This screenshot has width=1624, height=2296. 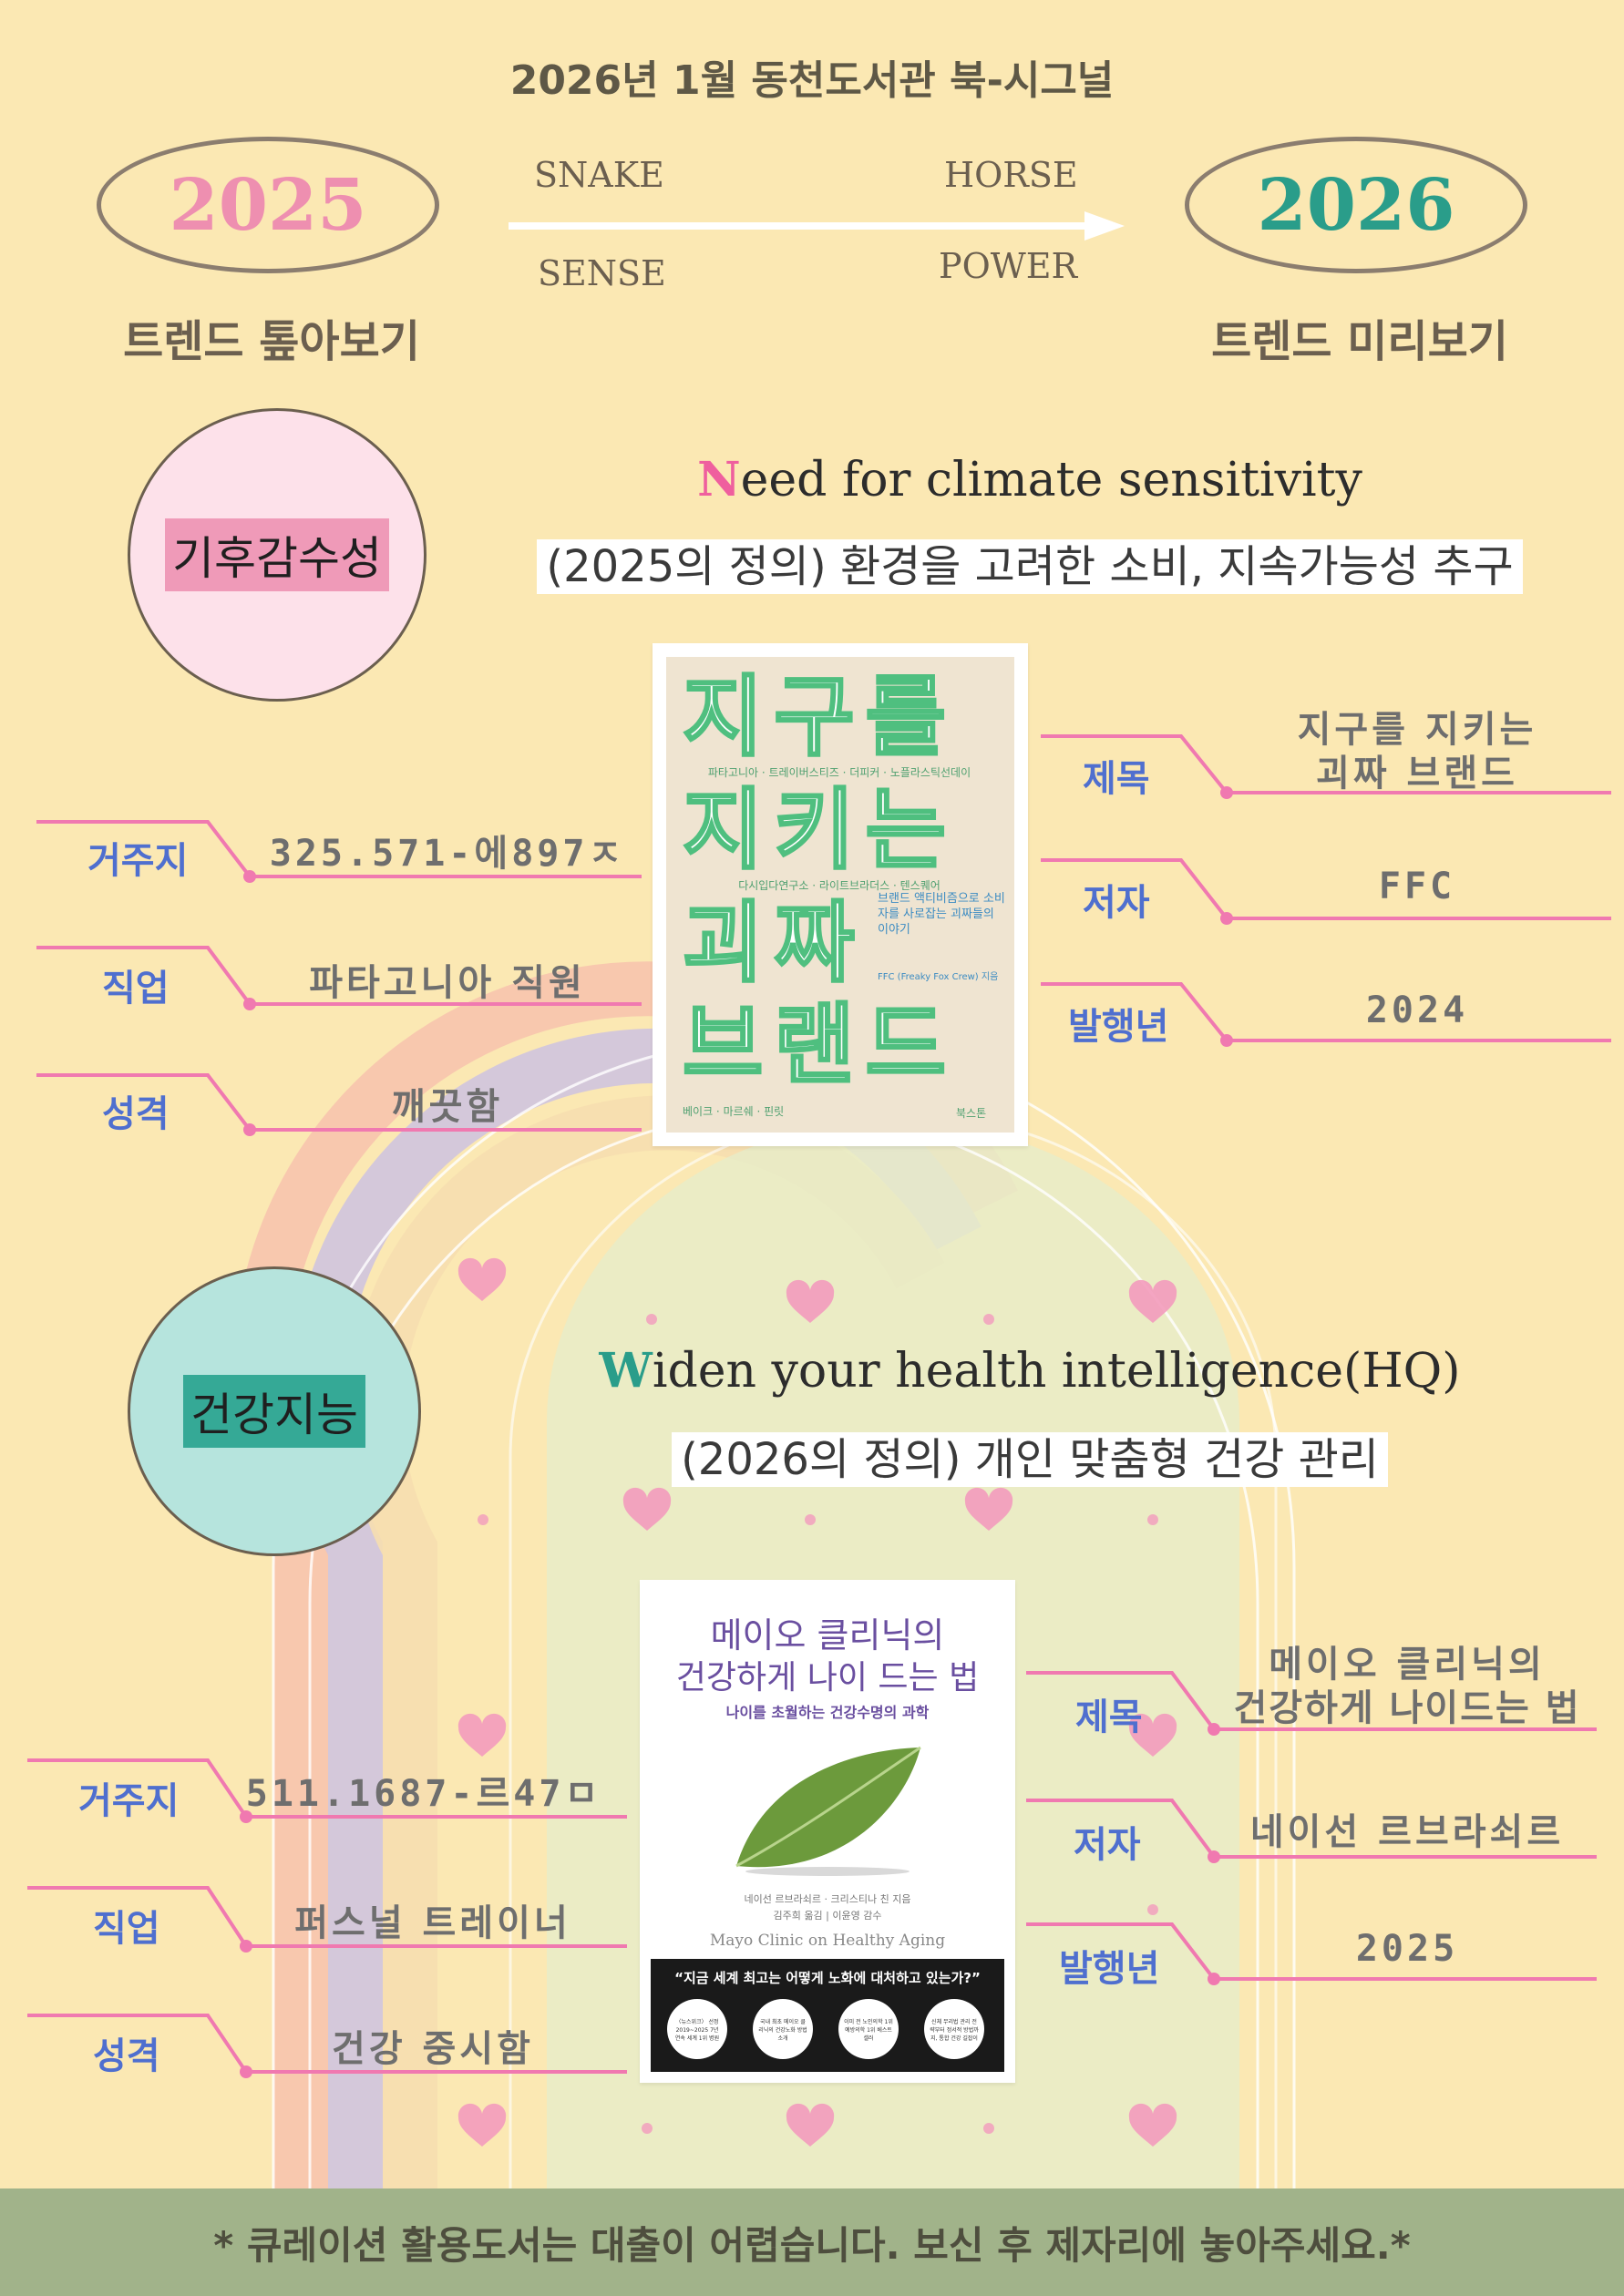 I want to click on section1-label-year: 발행년, so click(x=1118, y=1027).